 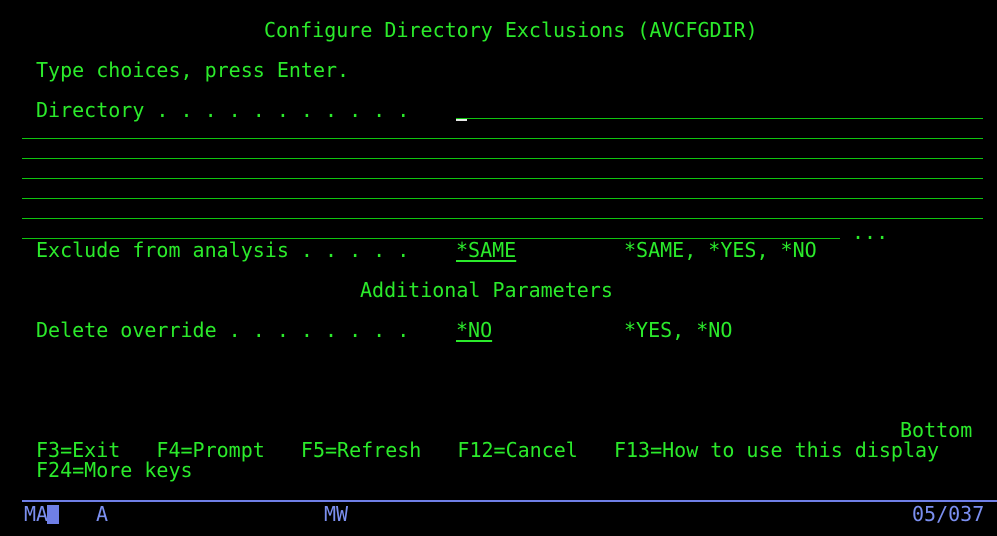 What do you see at coordinates (486, 250) in the screenshot?
I see `exclude-input: *SAME` at bounding box center [486, 250].